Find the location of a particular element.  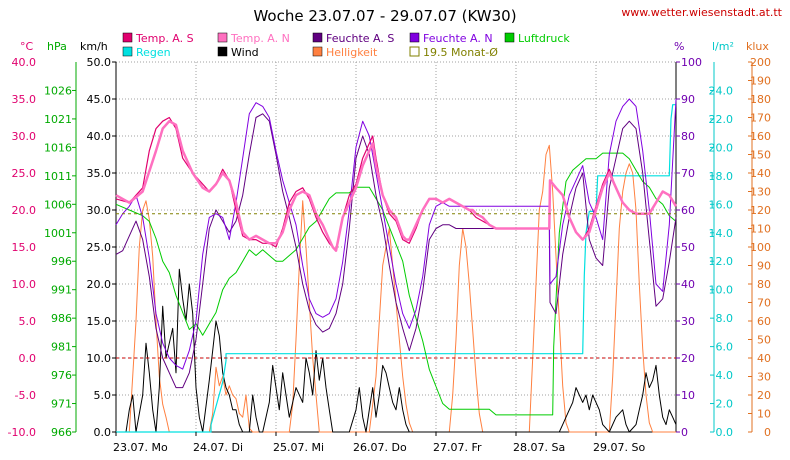

pressure-tick-label: 1016 is located at coordinates (58, 147).